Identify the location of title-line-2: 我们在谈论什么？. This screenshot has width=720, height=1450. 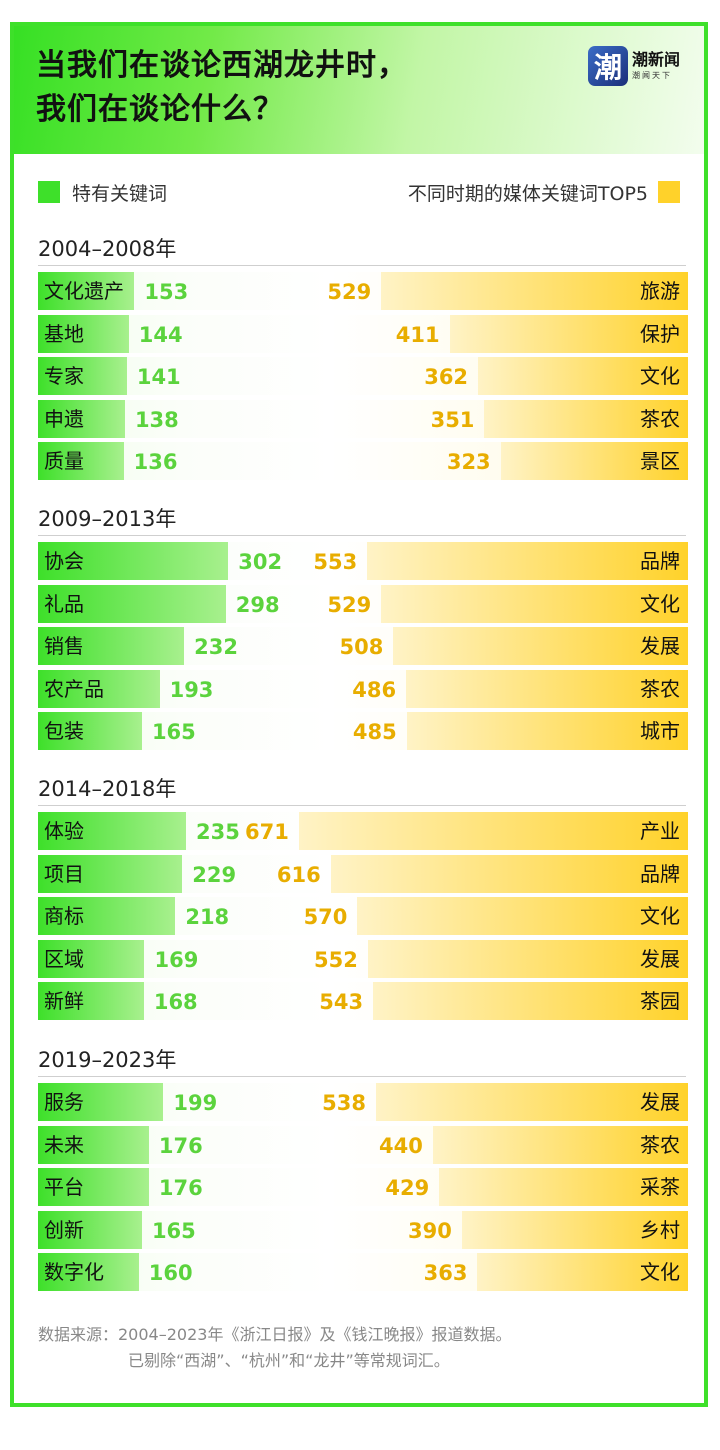
(160, 109).